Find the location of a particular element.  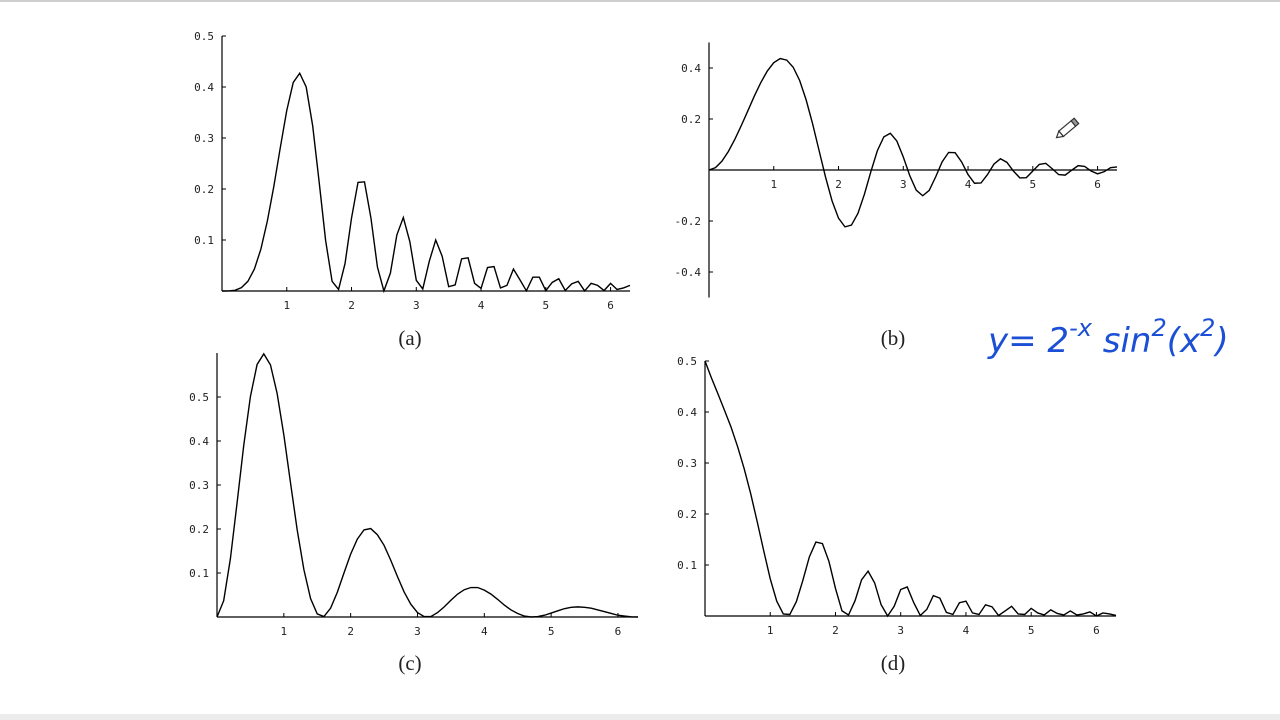

caption: (b) is located at coordinates (893, 338).